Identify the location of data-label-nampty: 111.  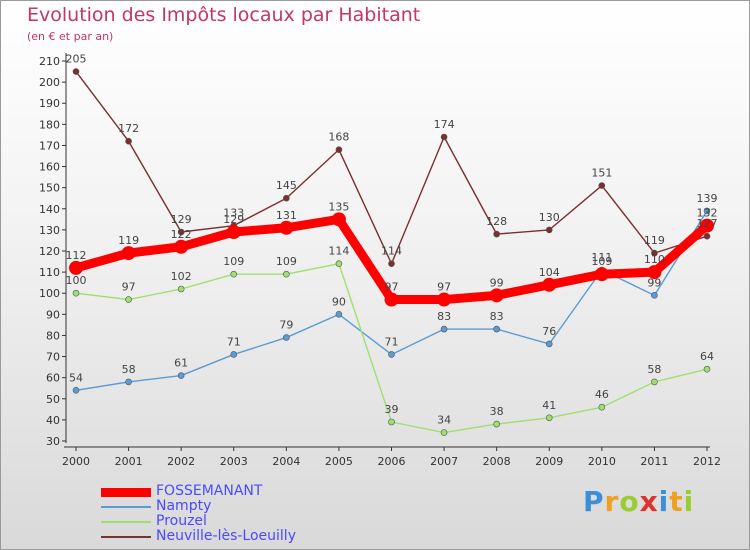
(601, 257).